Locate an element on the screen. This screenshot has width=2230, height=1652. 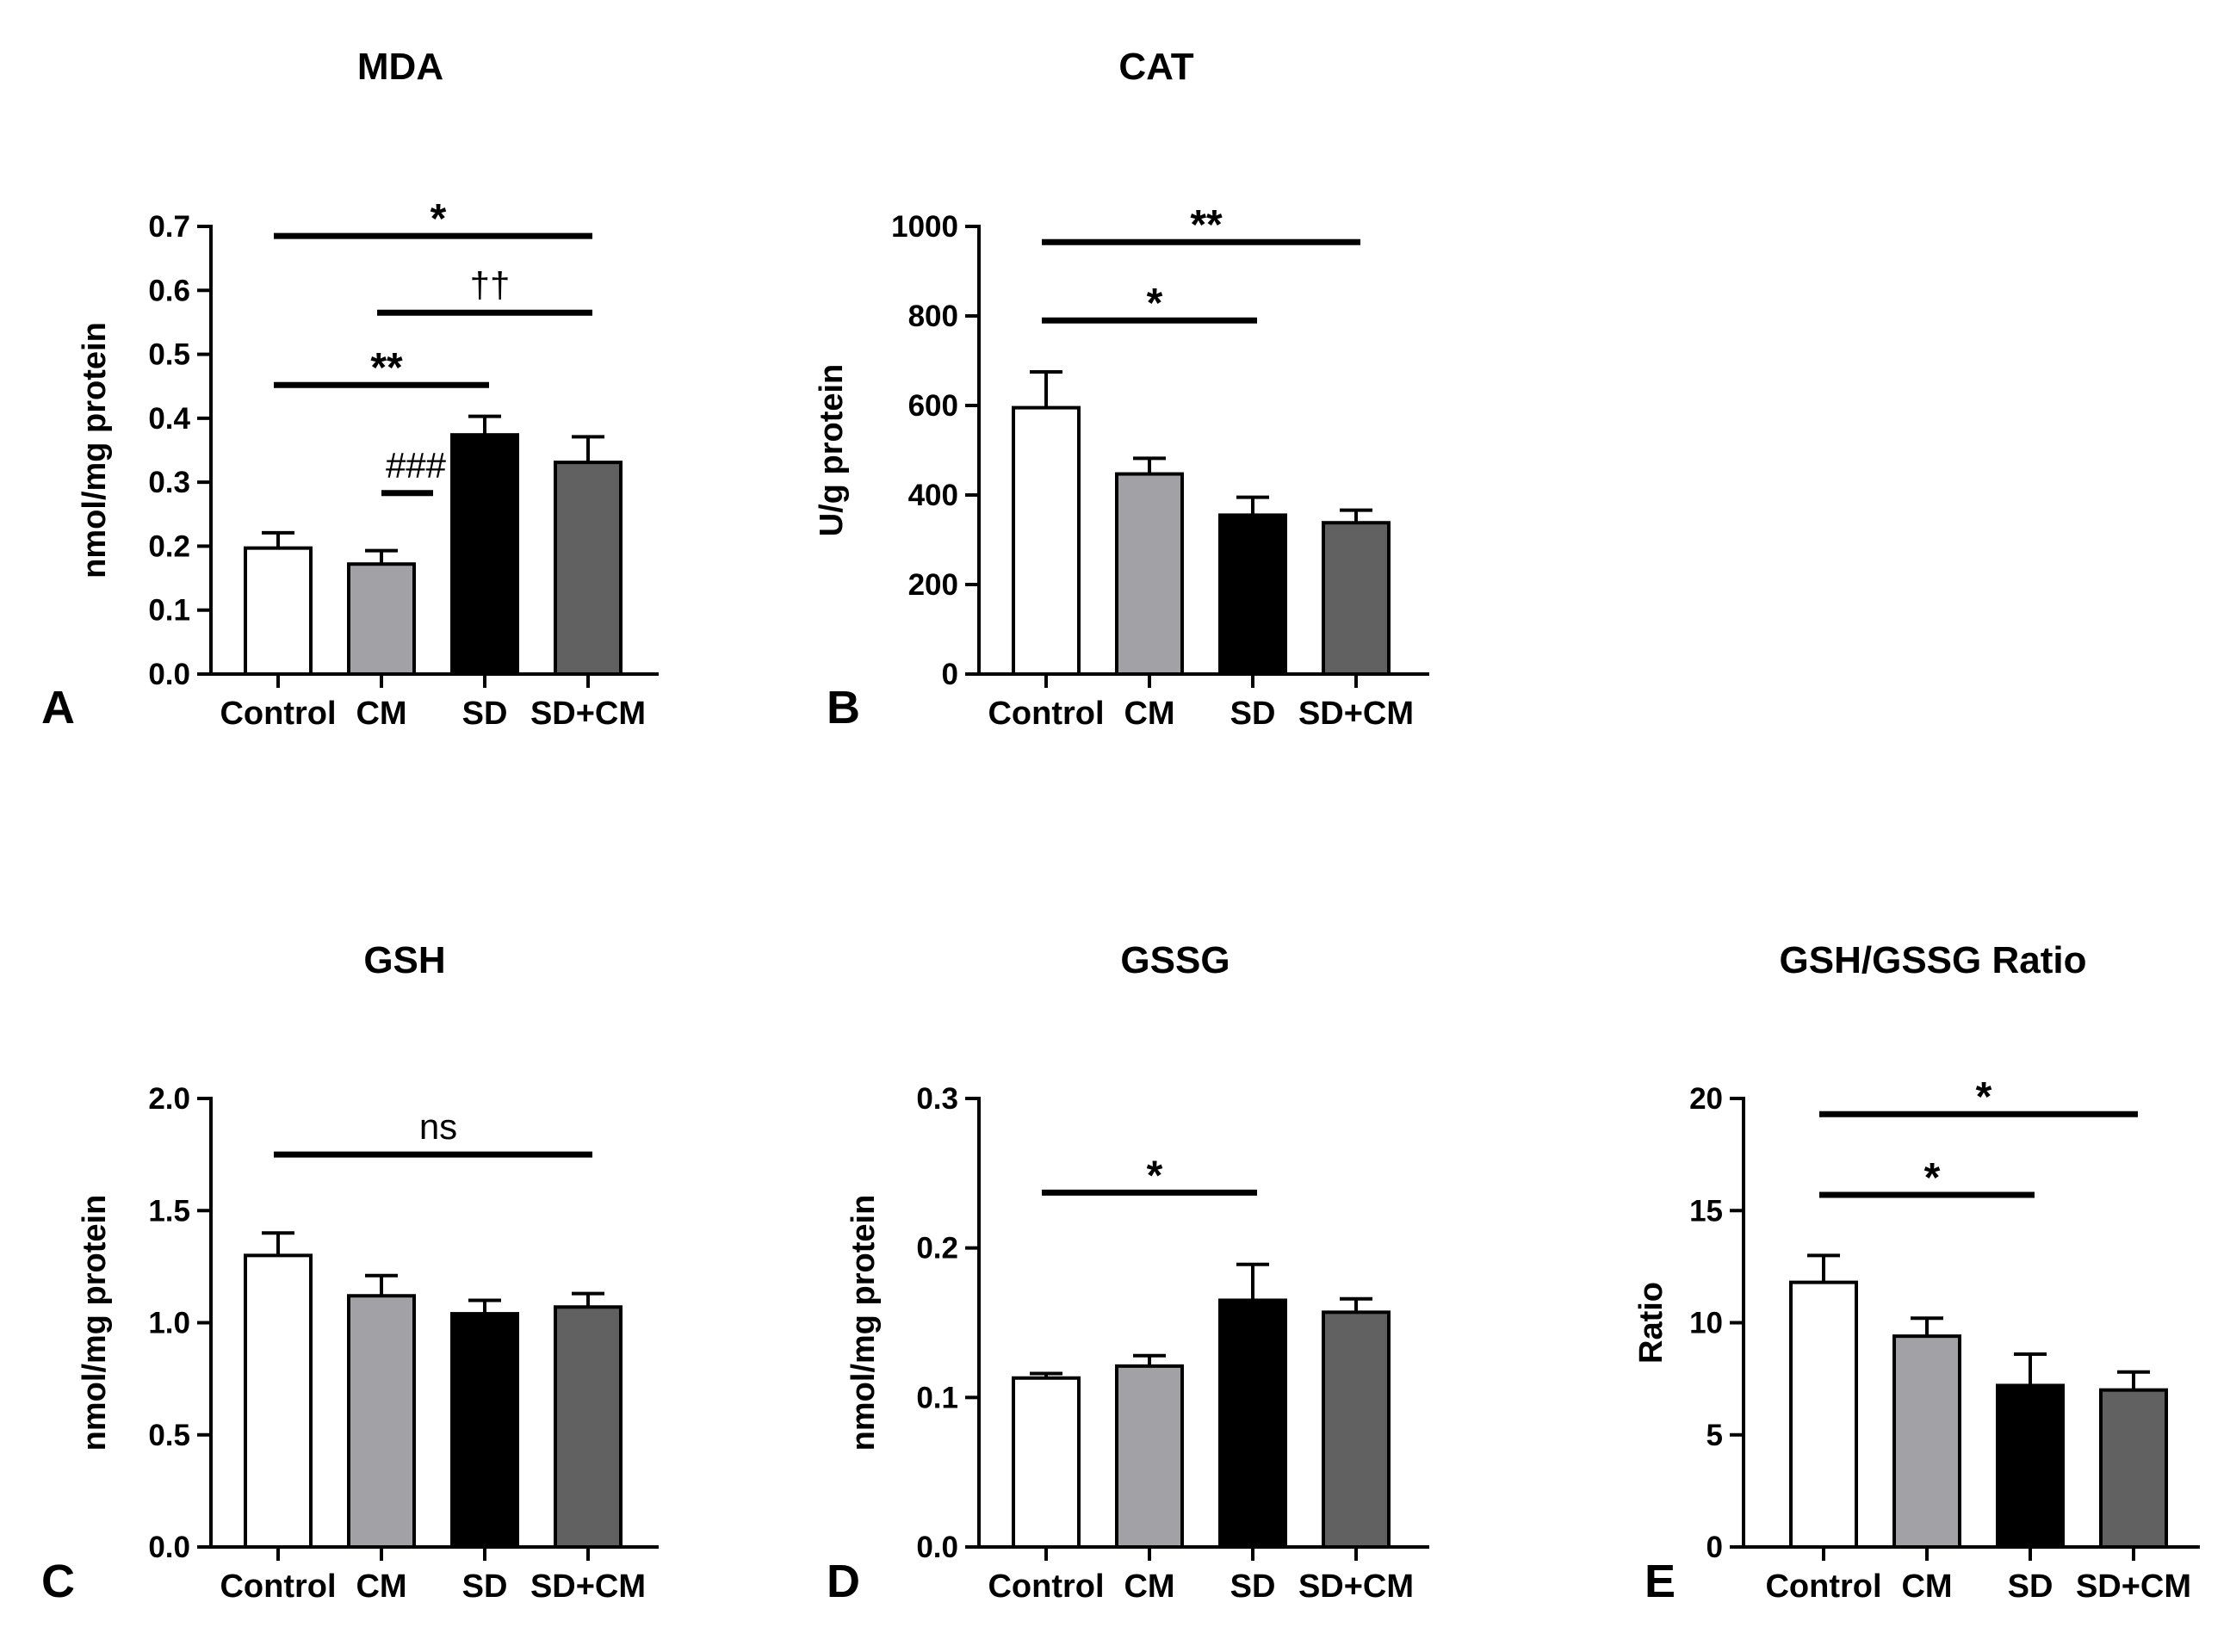
y-tick-label: 5 is located at coordinates (1715, 1436).